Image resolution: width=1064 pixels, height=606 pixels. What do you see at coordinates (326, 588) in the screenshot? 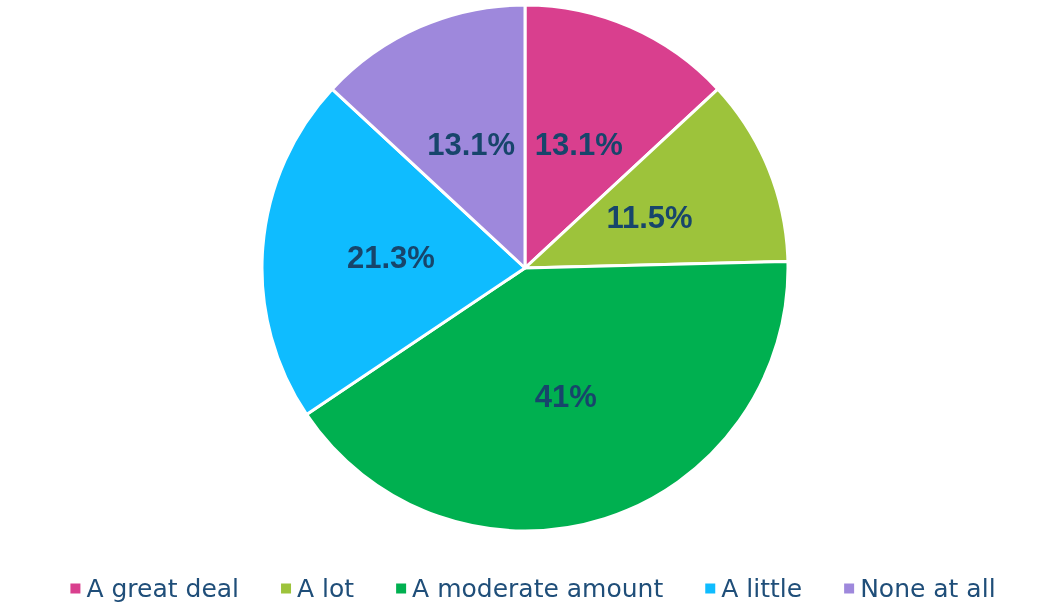
I see `legend-label: A lot` at bounding box center [326, 588].